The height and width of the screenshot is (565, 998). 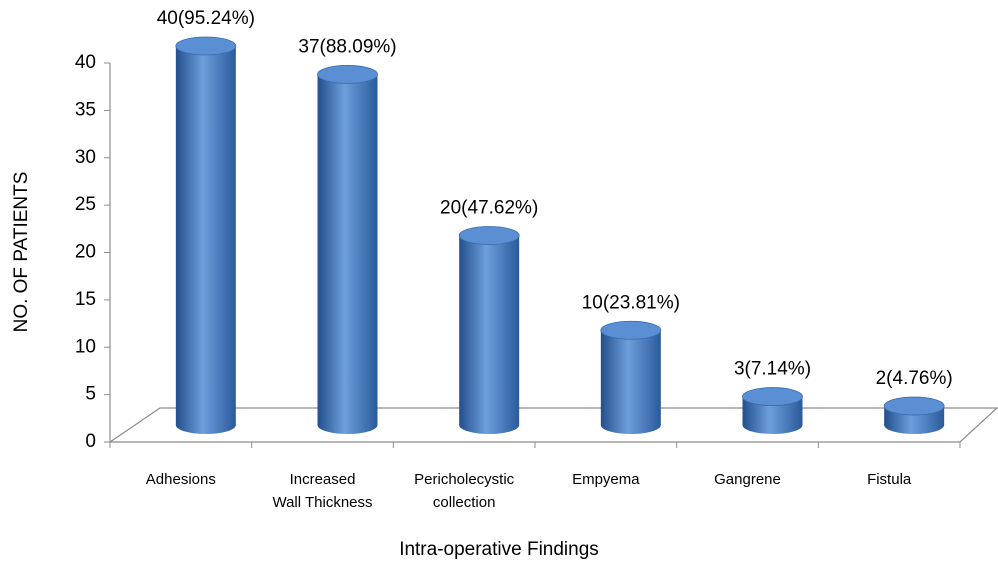 What do you see at coordinates (85, 62) in the screenshot?
I see `y-tick-label: 40` at bounding box center [85, 62].